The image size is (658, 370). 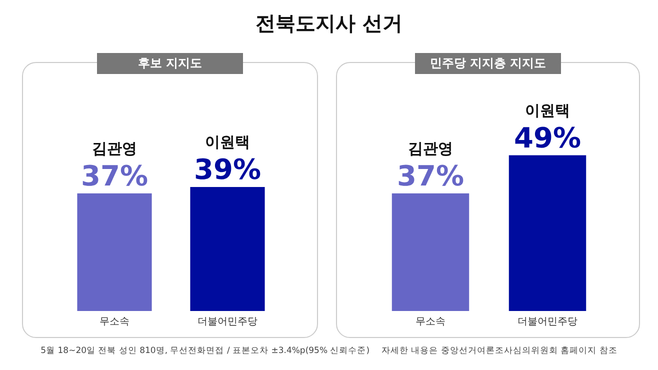 I want to click on text: 전북도지사 선거, so click(x=329, y=23).